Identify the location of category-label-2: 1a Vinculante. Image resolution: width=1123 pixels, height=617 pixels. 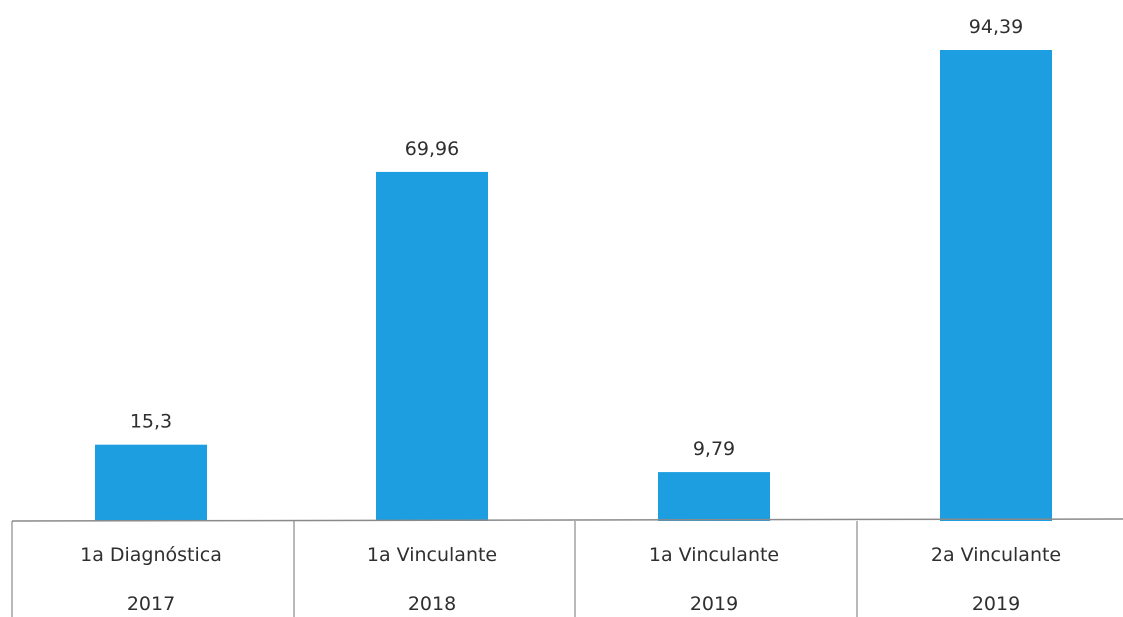
(432, 555).